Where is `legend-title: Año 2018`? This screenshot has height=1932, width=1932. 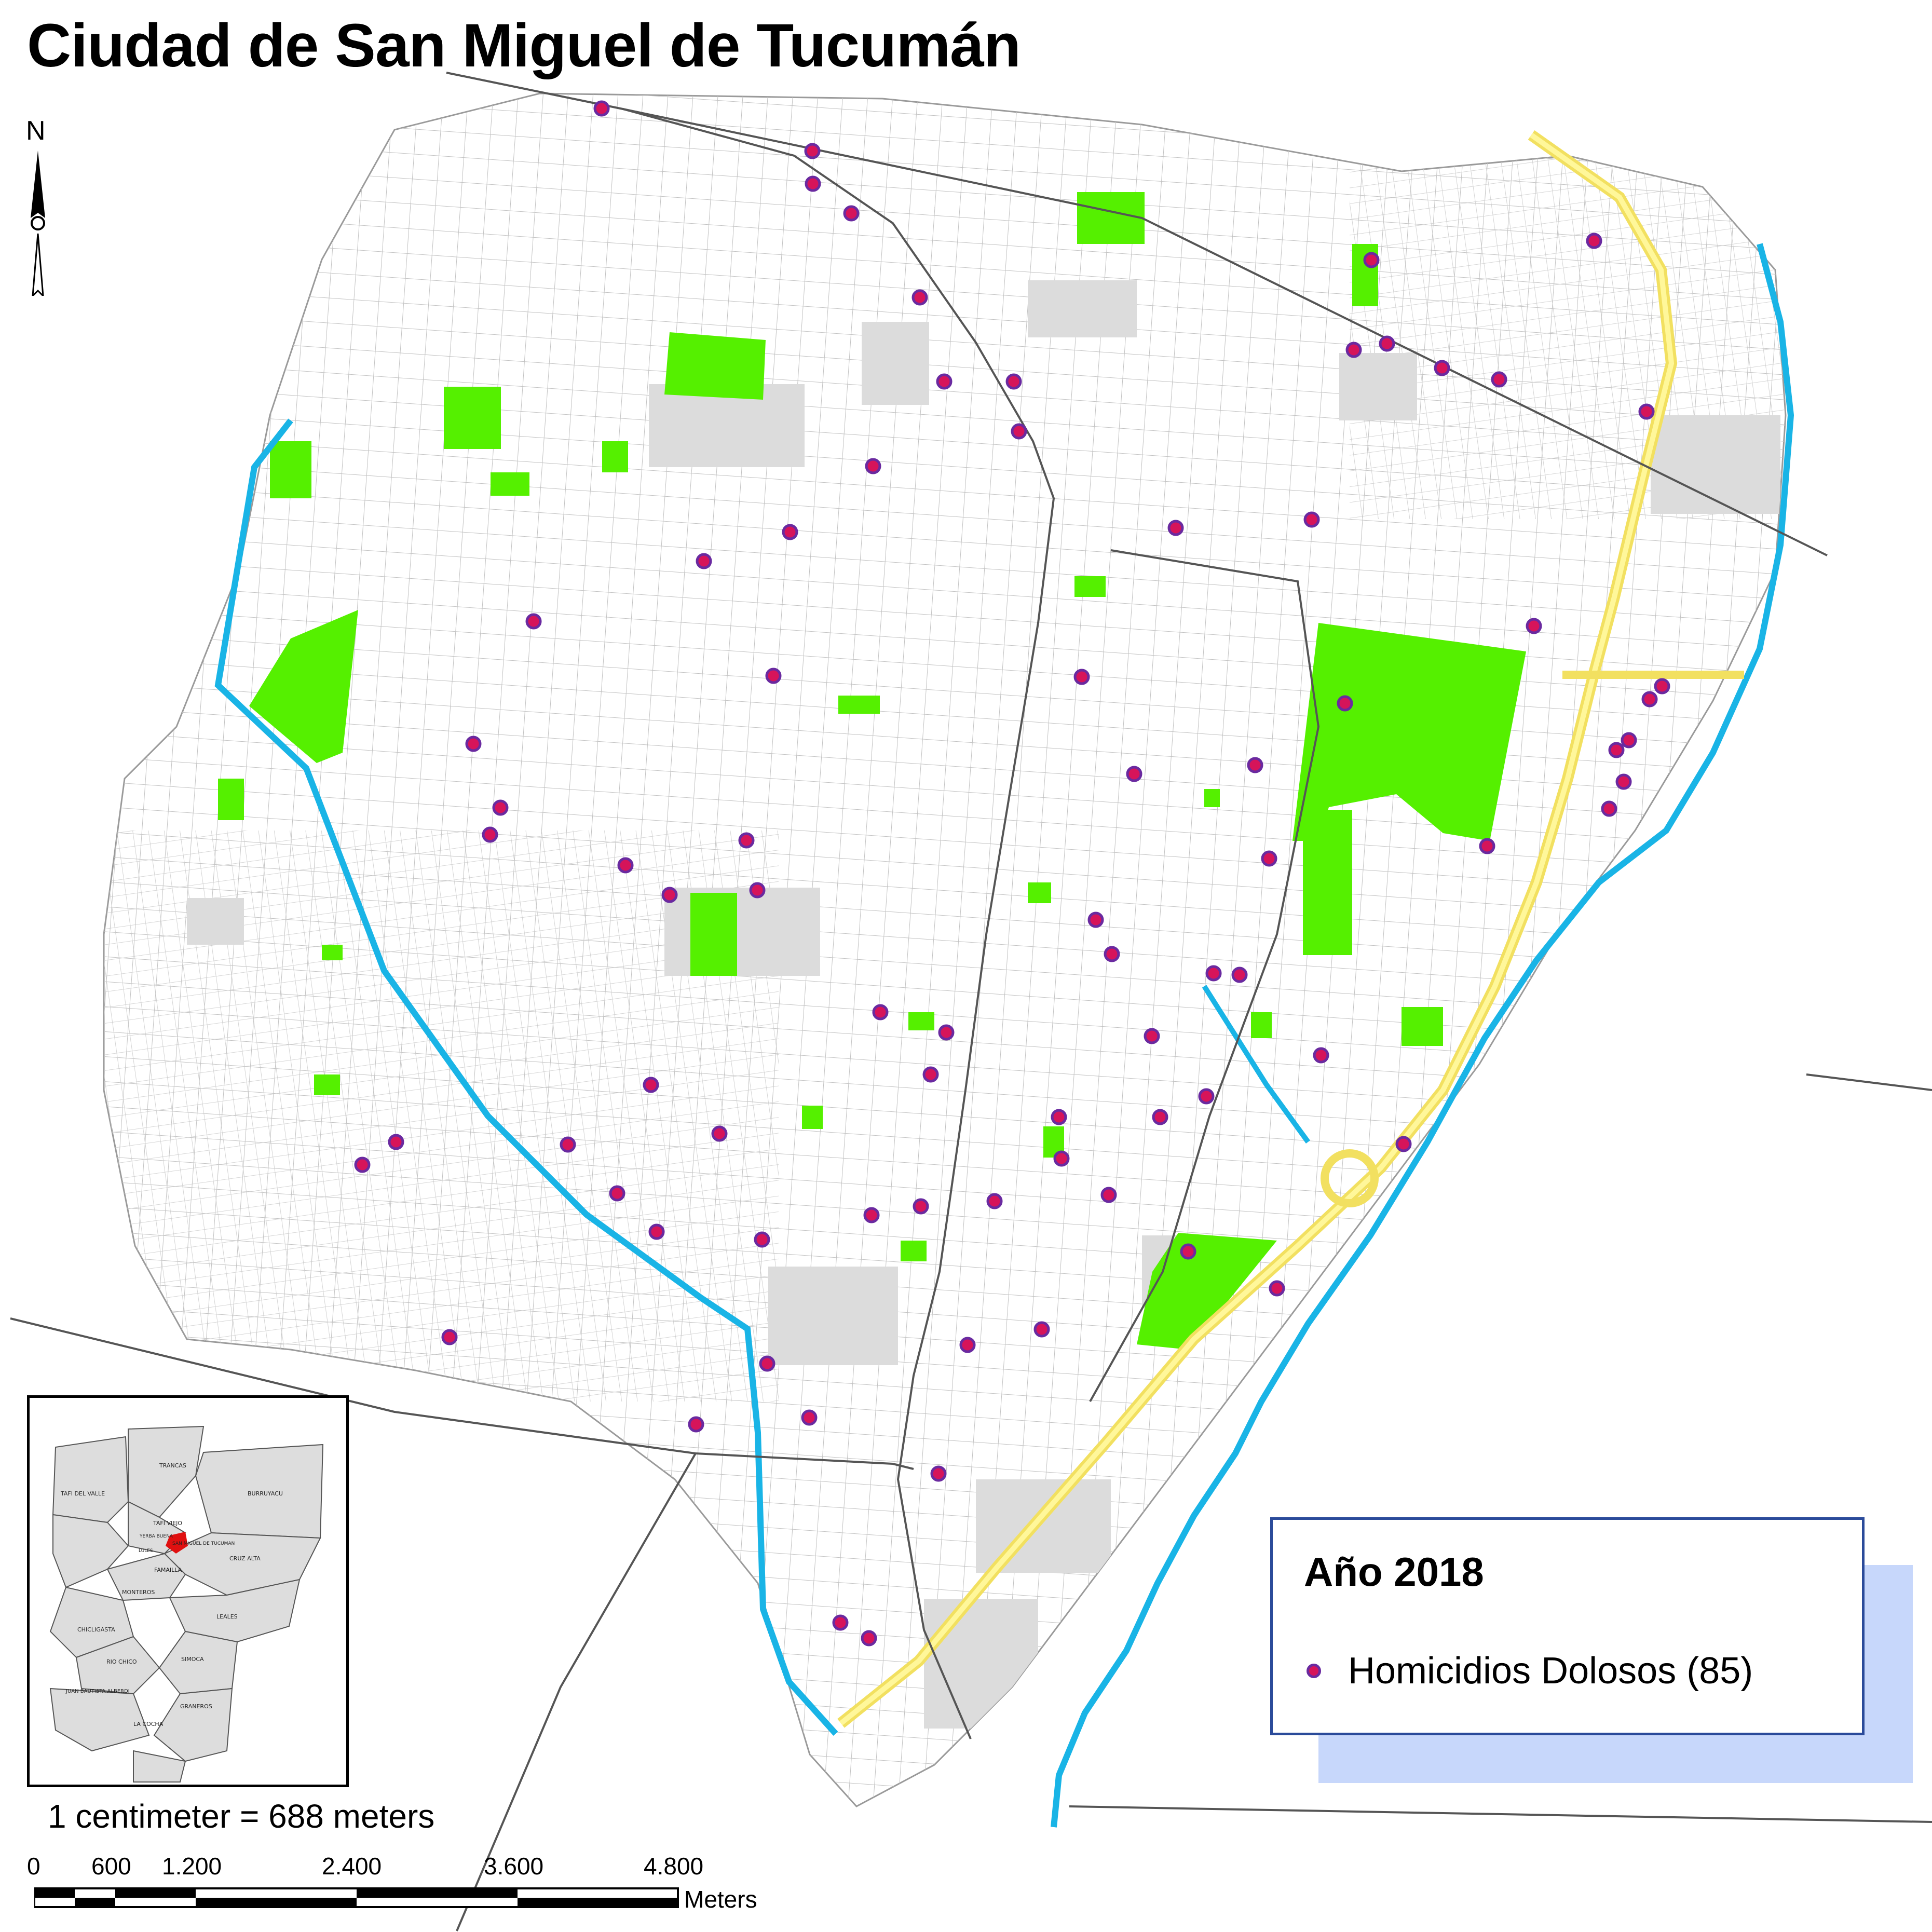 legend-title: Año 2018 is located at coordinates (1394, 1572).